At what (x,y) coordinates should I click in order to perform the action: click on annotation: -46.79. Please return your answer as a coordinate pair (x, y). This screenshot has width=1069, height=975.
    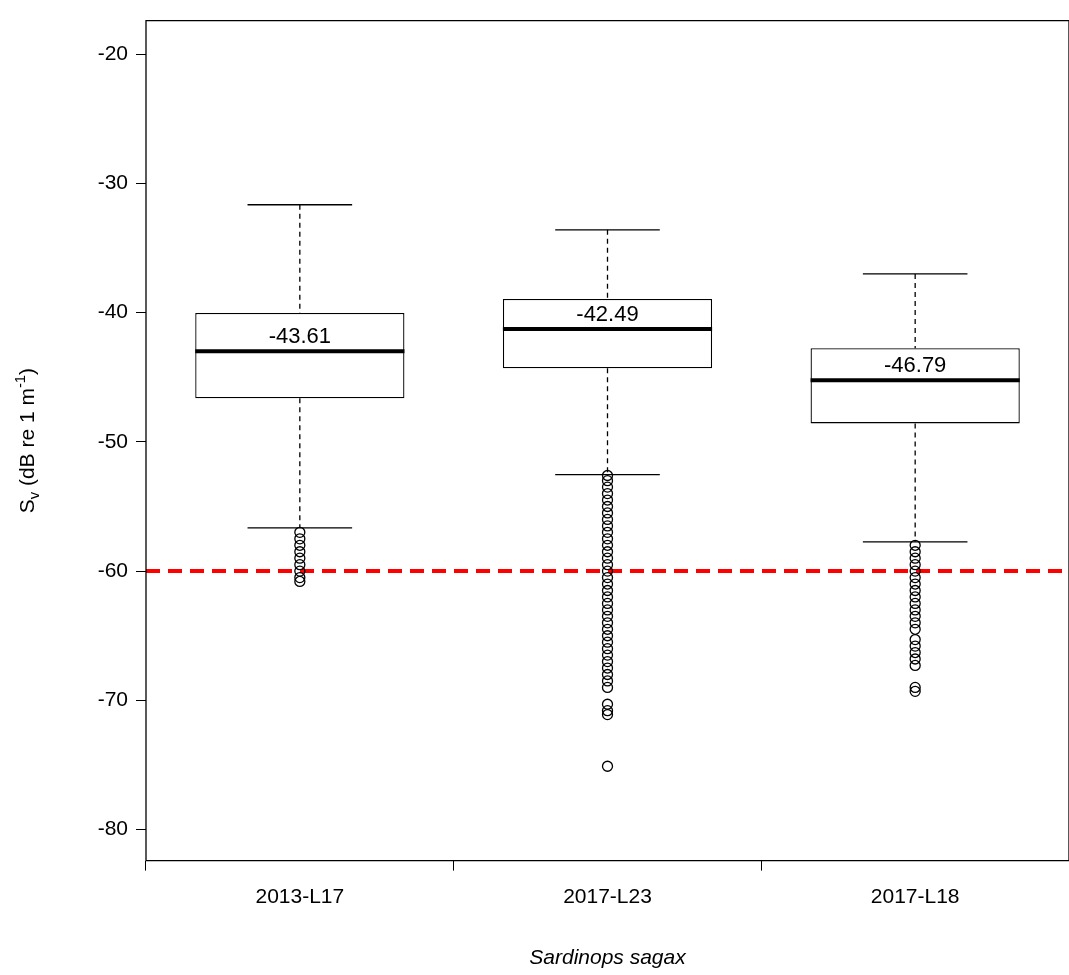
    Looking at the image, I should click on (915, 365).